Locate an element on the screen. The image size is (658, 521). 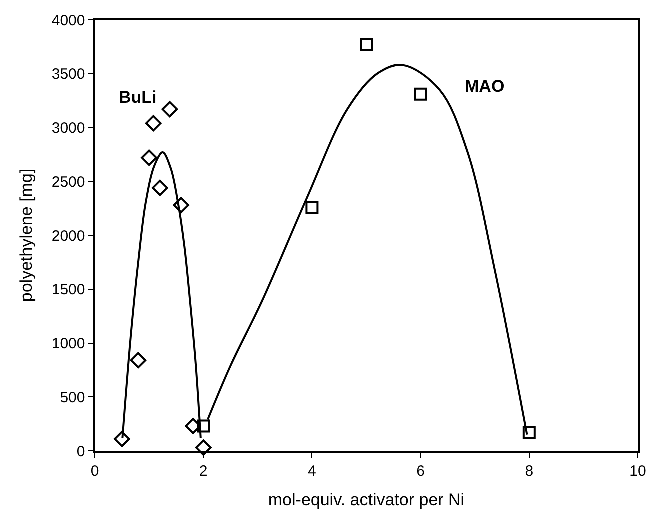
x-tick-label: 4 is located at coordinates (312, 471).